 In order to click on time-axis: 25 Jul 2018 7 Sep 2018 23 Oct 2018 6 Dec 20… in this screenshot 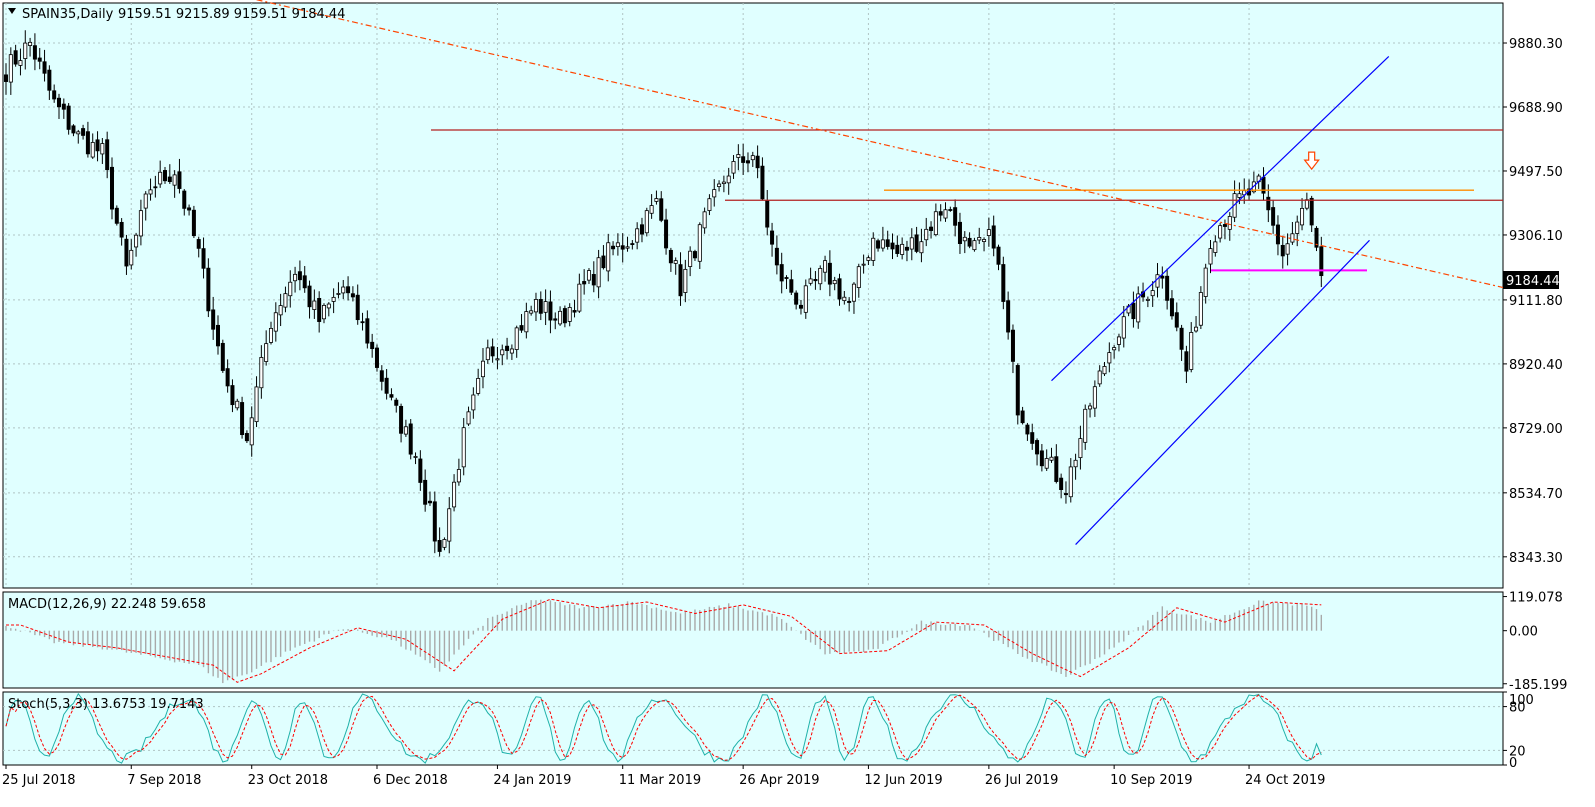, I will do `click(663, 776)`.